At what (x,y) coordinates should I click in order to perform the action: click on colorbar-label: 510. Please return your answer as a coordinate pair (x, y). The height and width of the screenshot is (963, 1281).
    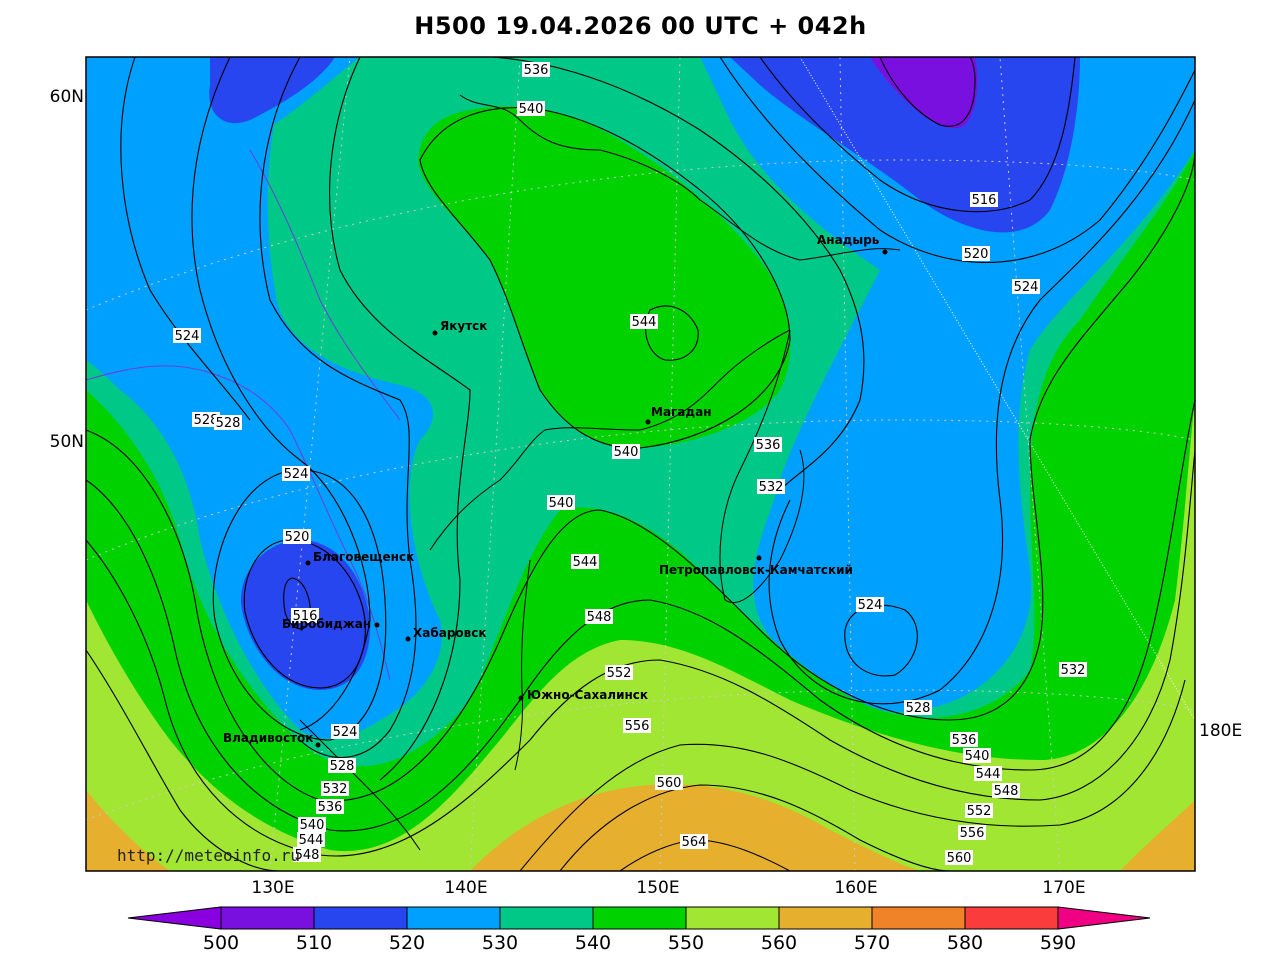
    Looking at the image, I should click on (314, 943).